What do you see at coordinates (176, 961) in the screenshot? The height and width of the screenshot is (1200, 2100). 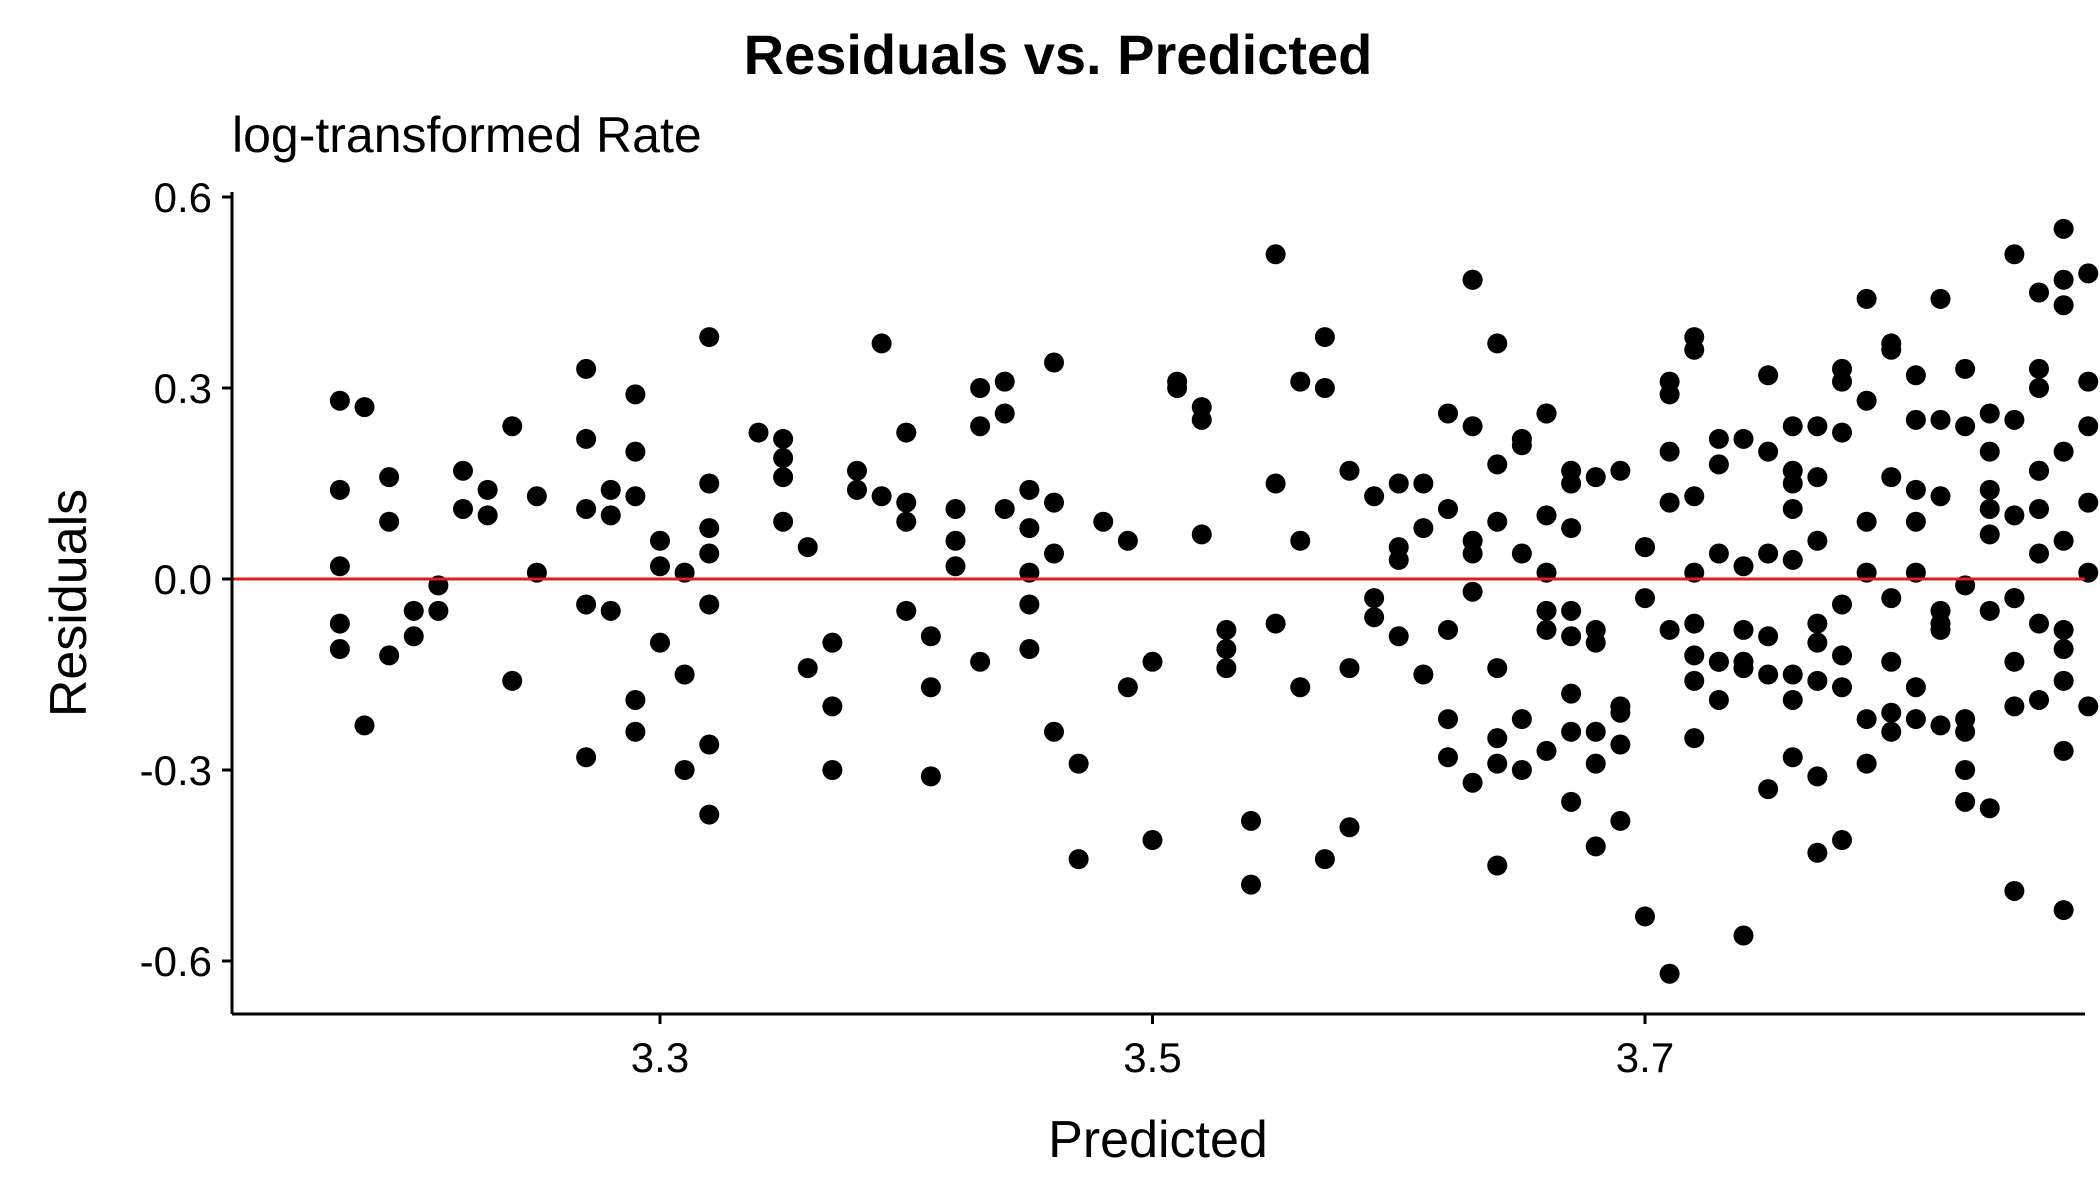 I see `y-tick-label: -0.6` at bounding box center [176, 961].